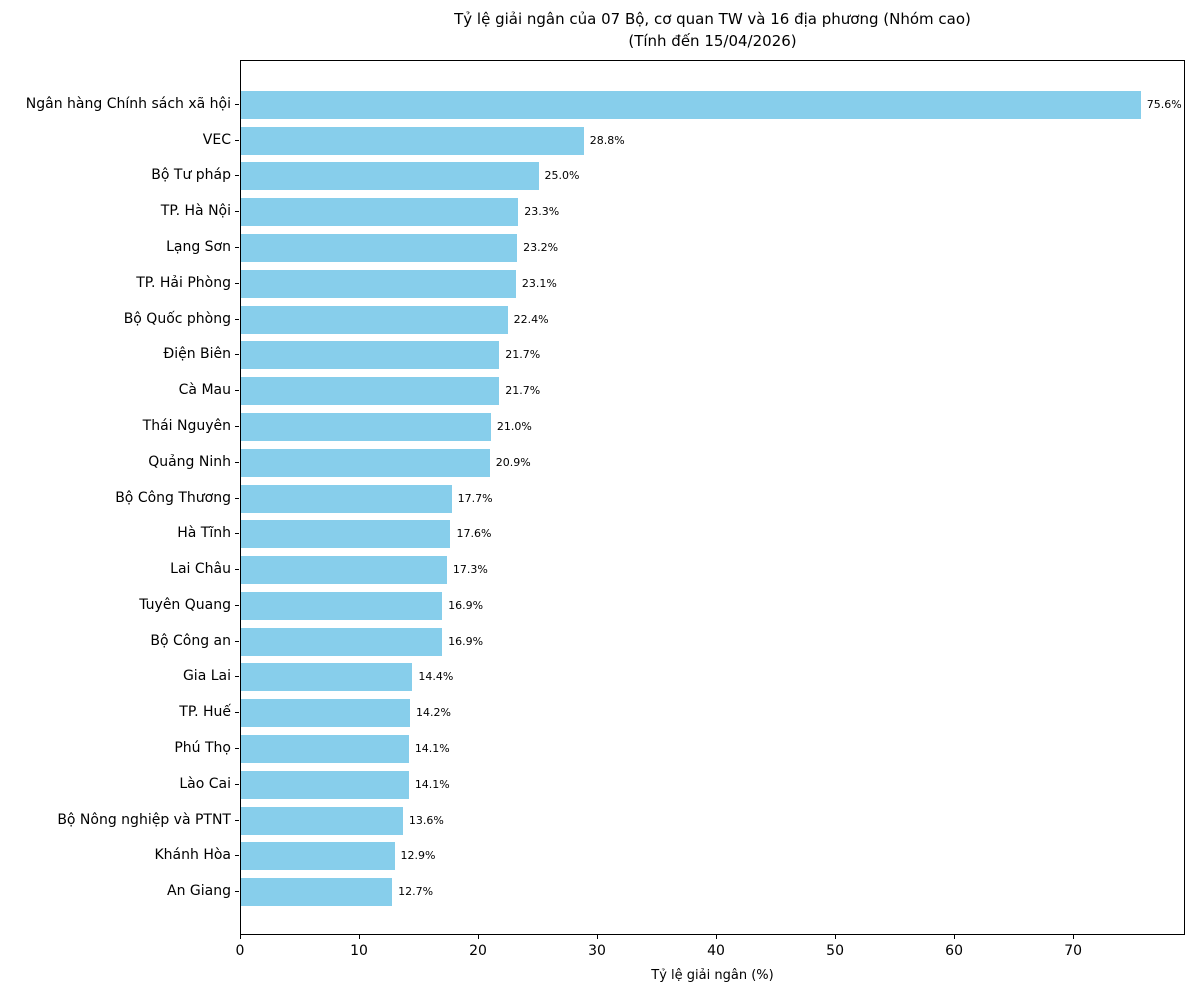 The width and height of the screenshot is (1200, 1000). Describe the element at coordinates (542, 212) in the screenshot. I see `bar-value-label: 23.3%` at that location.